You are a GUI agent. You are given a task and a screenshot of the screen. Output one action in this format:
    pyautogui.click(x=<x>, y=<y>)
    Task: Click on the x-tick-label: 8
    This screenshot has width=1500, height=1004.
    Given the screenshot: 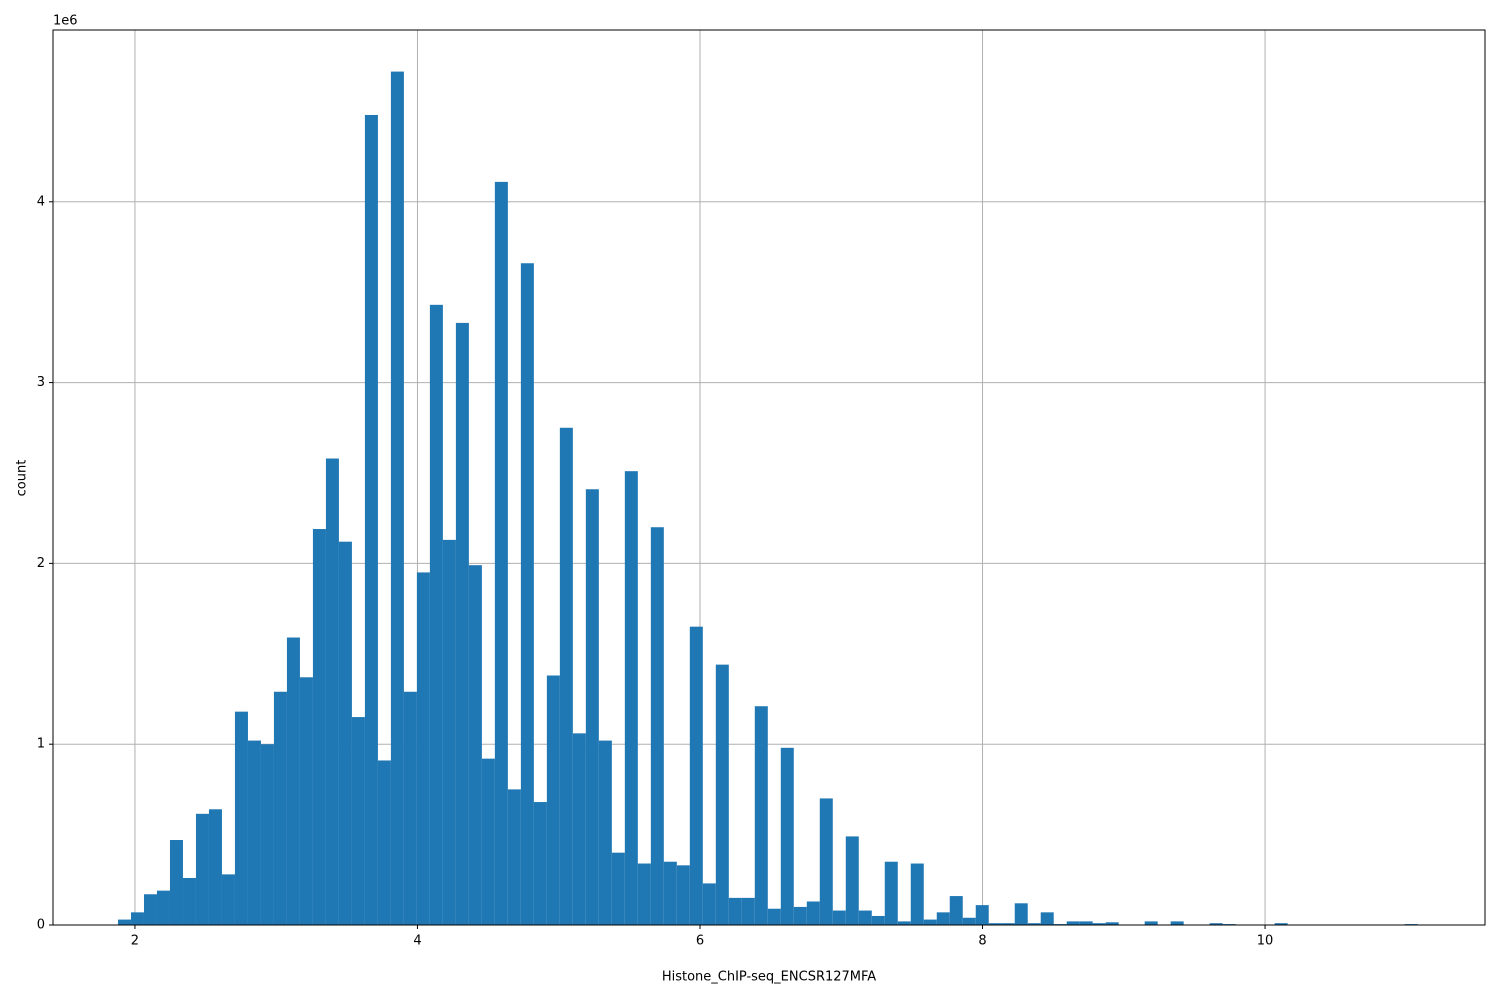 What is the action you would take?
    pyautogui.click(x=982, y=941)
    